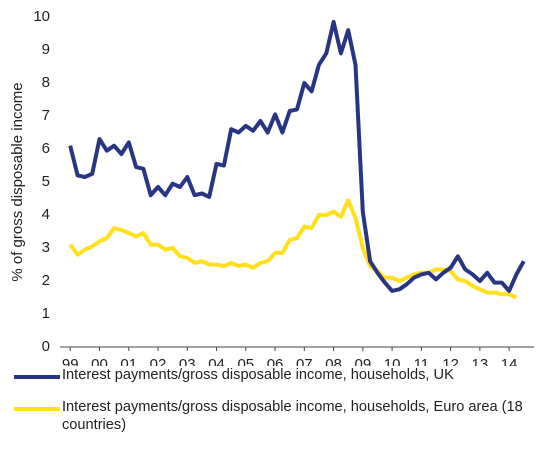 This screenshot has height=458, width=551. I want to click on y-tick-label: 7, so click(46, 115).